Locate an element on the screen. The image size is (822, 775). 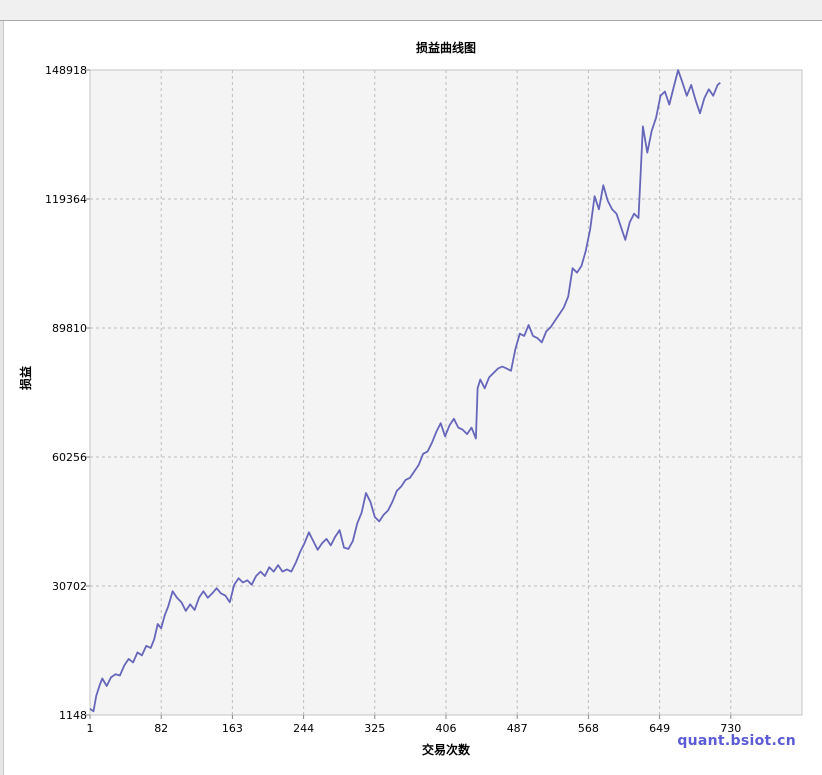
x-tick-label: 487 is located at coordinates (517, 728).